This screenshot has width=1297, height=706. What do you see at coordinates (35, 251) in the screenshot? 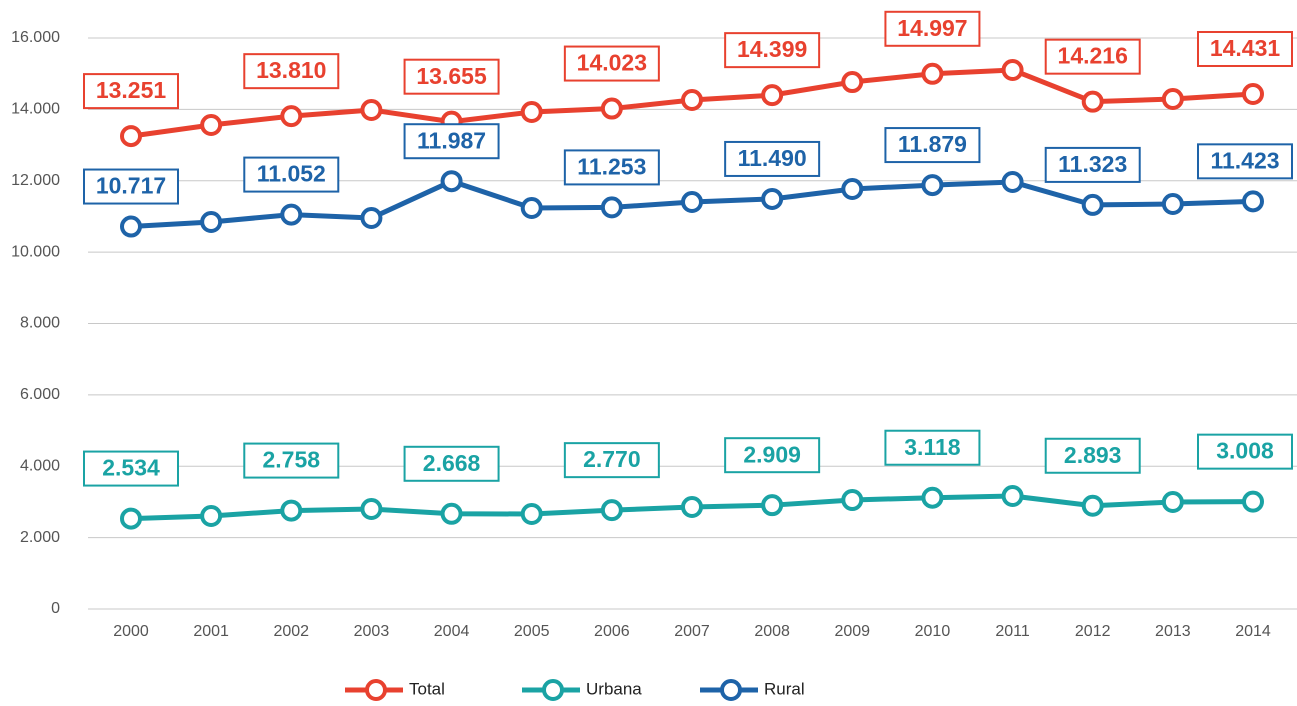
I see `y-tick-label: 10.000` at bounding box center [35, 251].